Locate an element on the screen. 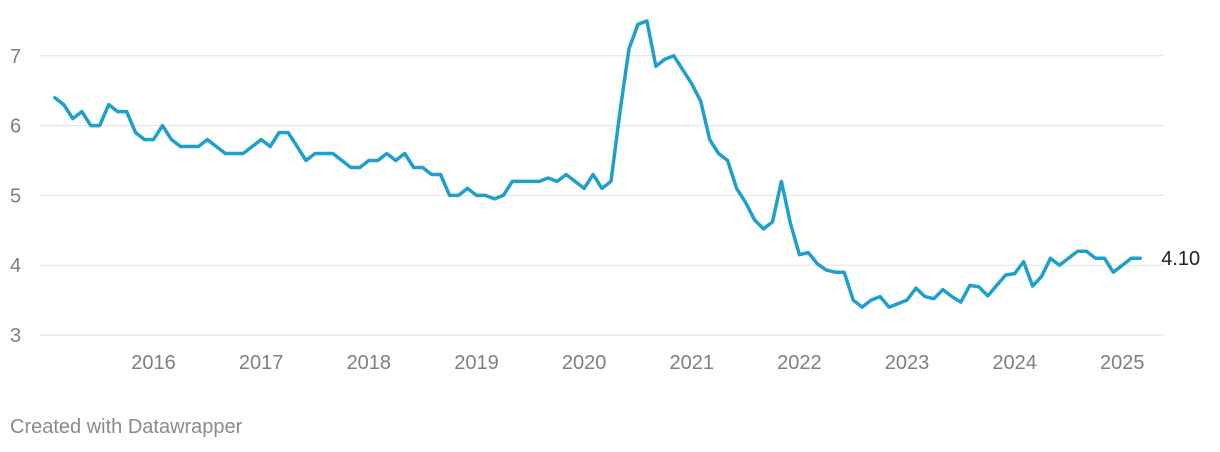  x-tick-label: 2019 is located at coordinates (476, 363).